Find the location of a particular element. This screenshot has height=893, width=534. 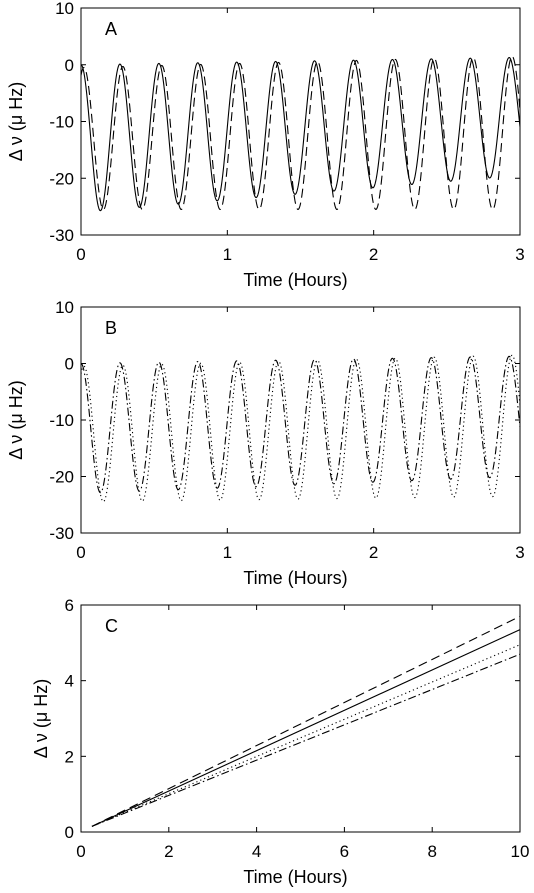

panel-label: A is located at coordinates (111, 29).